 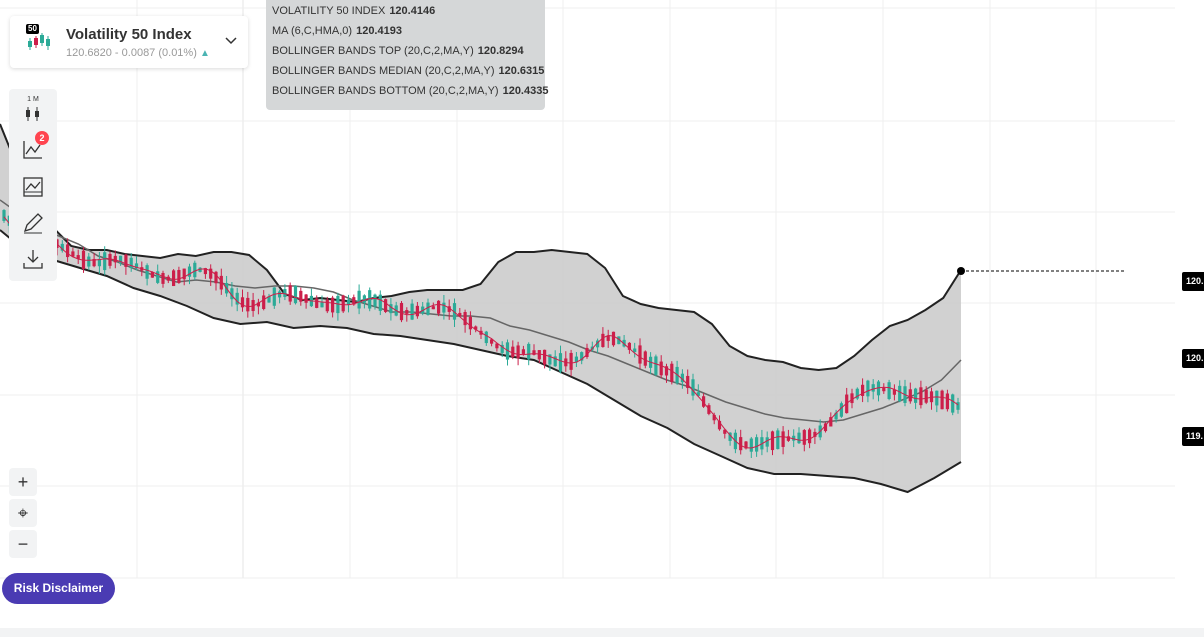 What do you see at coordinates (131, 53) in the screenshot?
I see `price-change-text: 120.6820 - 0.0087 (0.01%)` at bounding box center [131, 53].